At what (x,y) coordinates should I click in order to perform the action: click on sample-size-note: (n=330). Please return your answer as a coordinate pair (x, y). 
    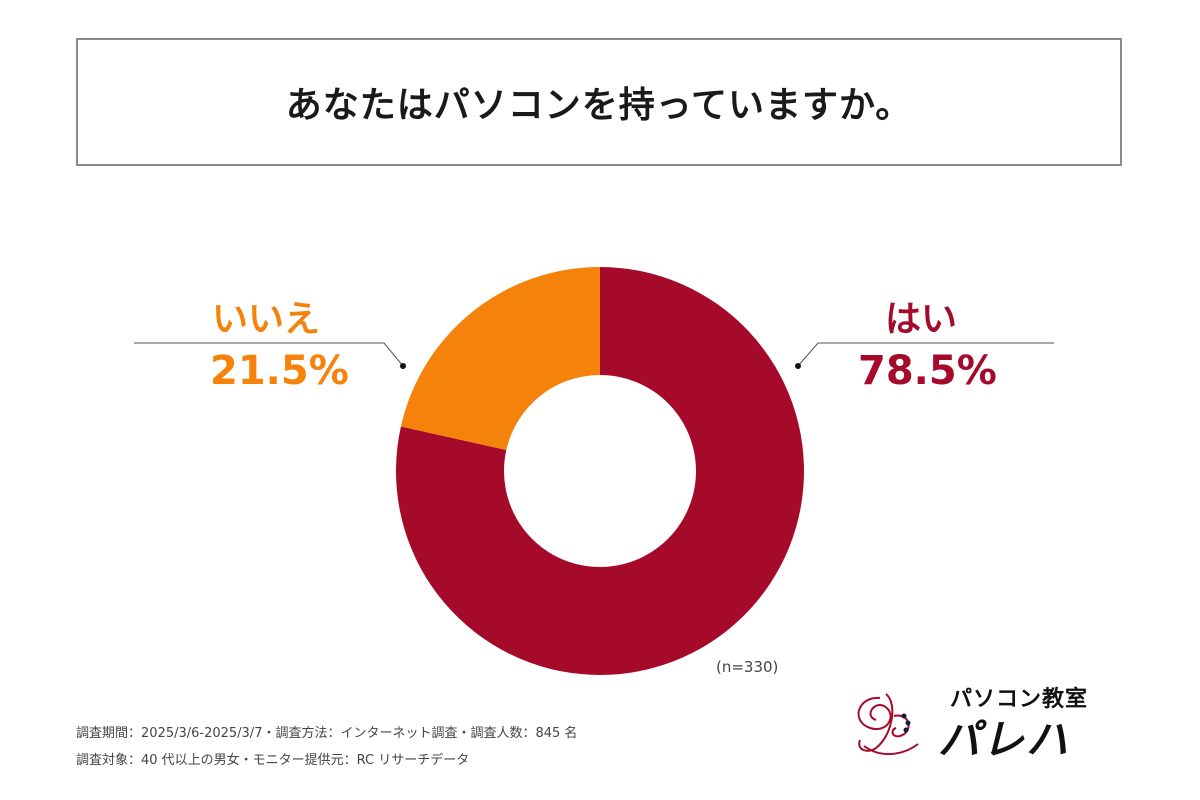
    Looking at the image, I should click on (747, 667).